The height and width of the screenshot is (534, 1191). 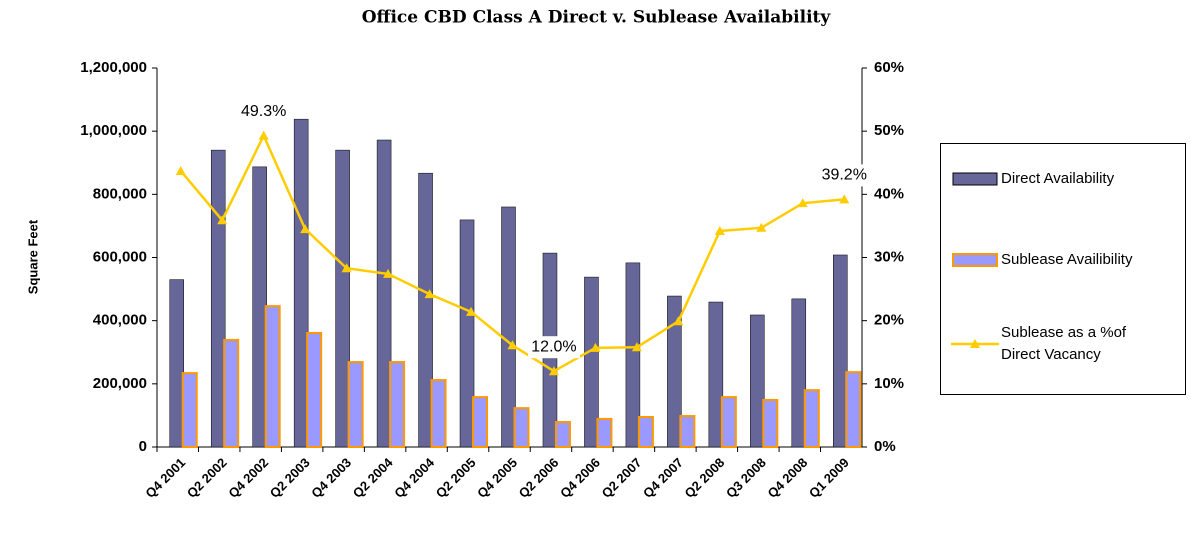 I want to click on x-tick-label: Q2 2004, so click(x=373, y=477).